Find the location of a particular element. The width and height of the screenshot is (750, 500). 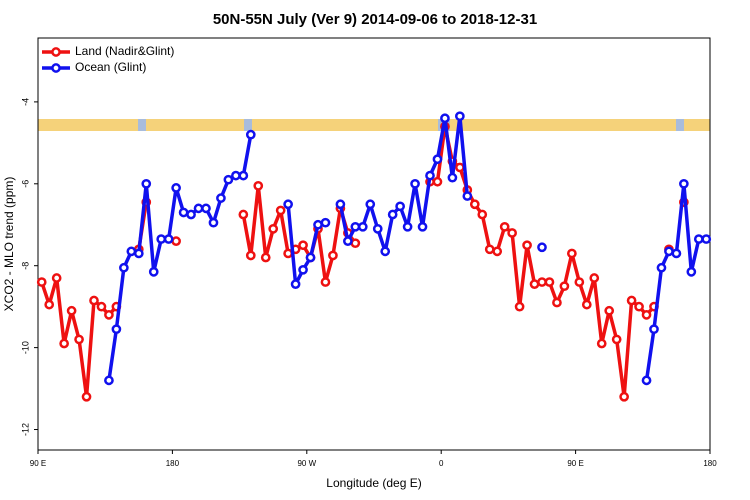

y-tick-label: -6 is located at coordinates (25, 184).